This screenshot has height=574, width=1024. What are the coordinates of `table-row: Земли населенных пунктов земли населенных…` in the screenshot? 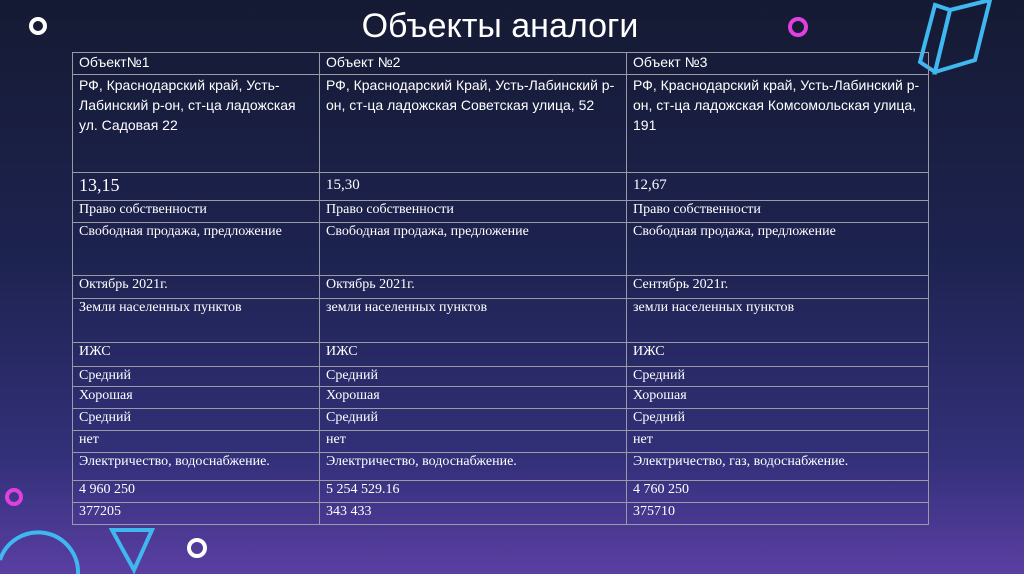 It's located at (500, 320).